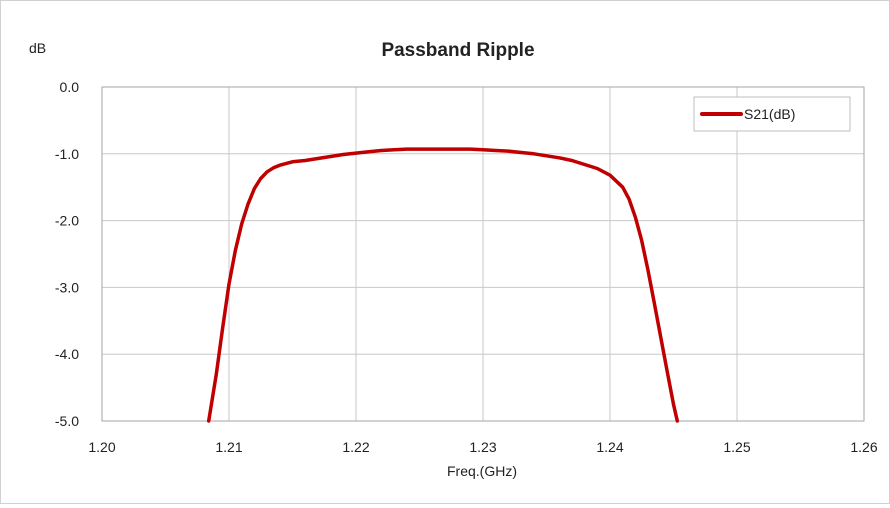  Describe the element at coordinates (67, 421) in the screenshot. I see `y-tick-label: -5.0` at that location.